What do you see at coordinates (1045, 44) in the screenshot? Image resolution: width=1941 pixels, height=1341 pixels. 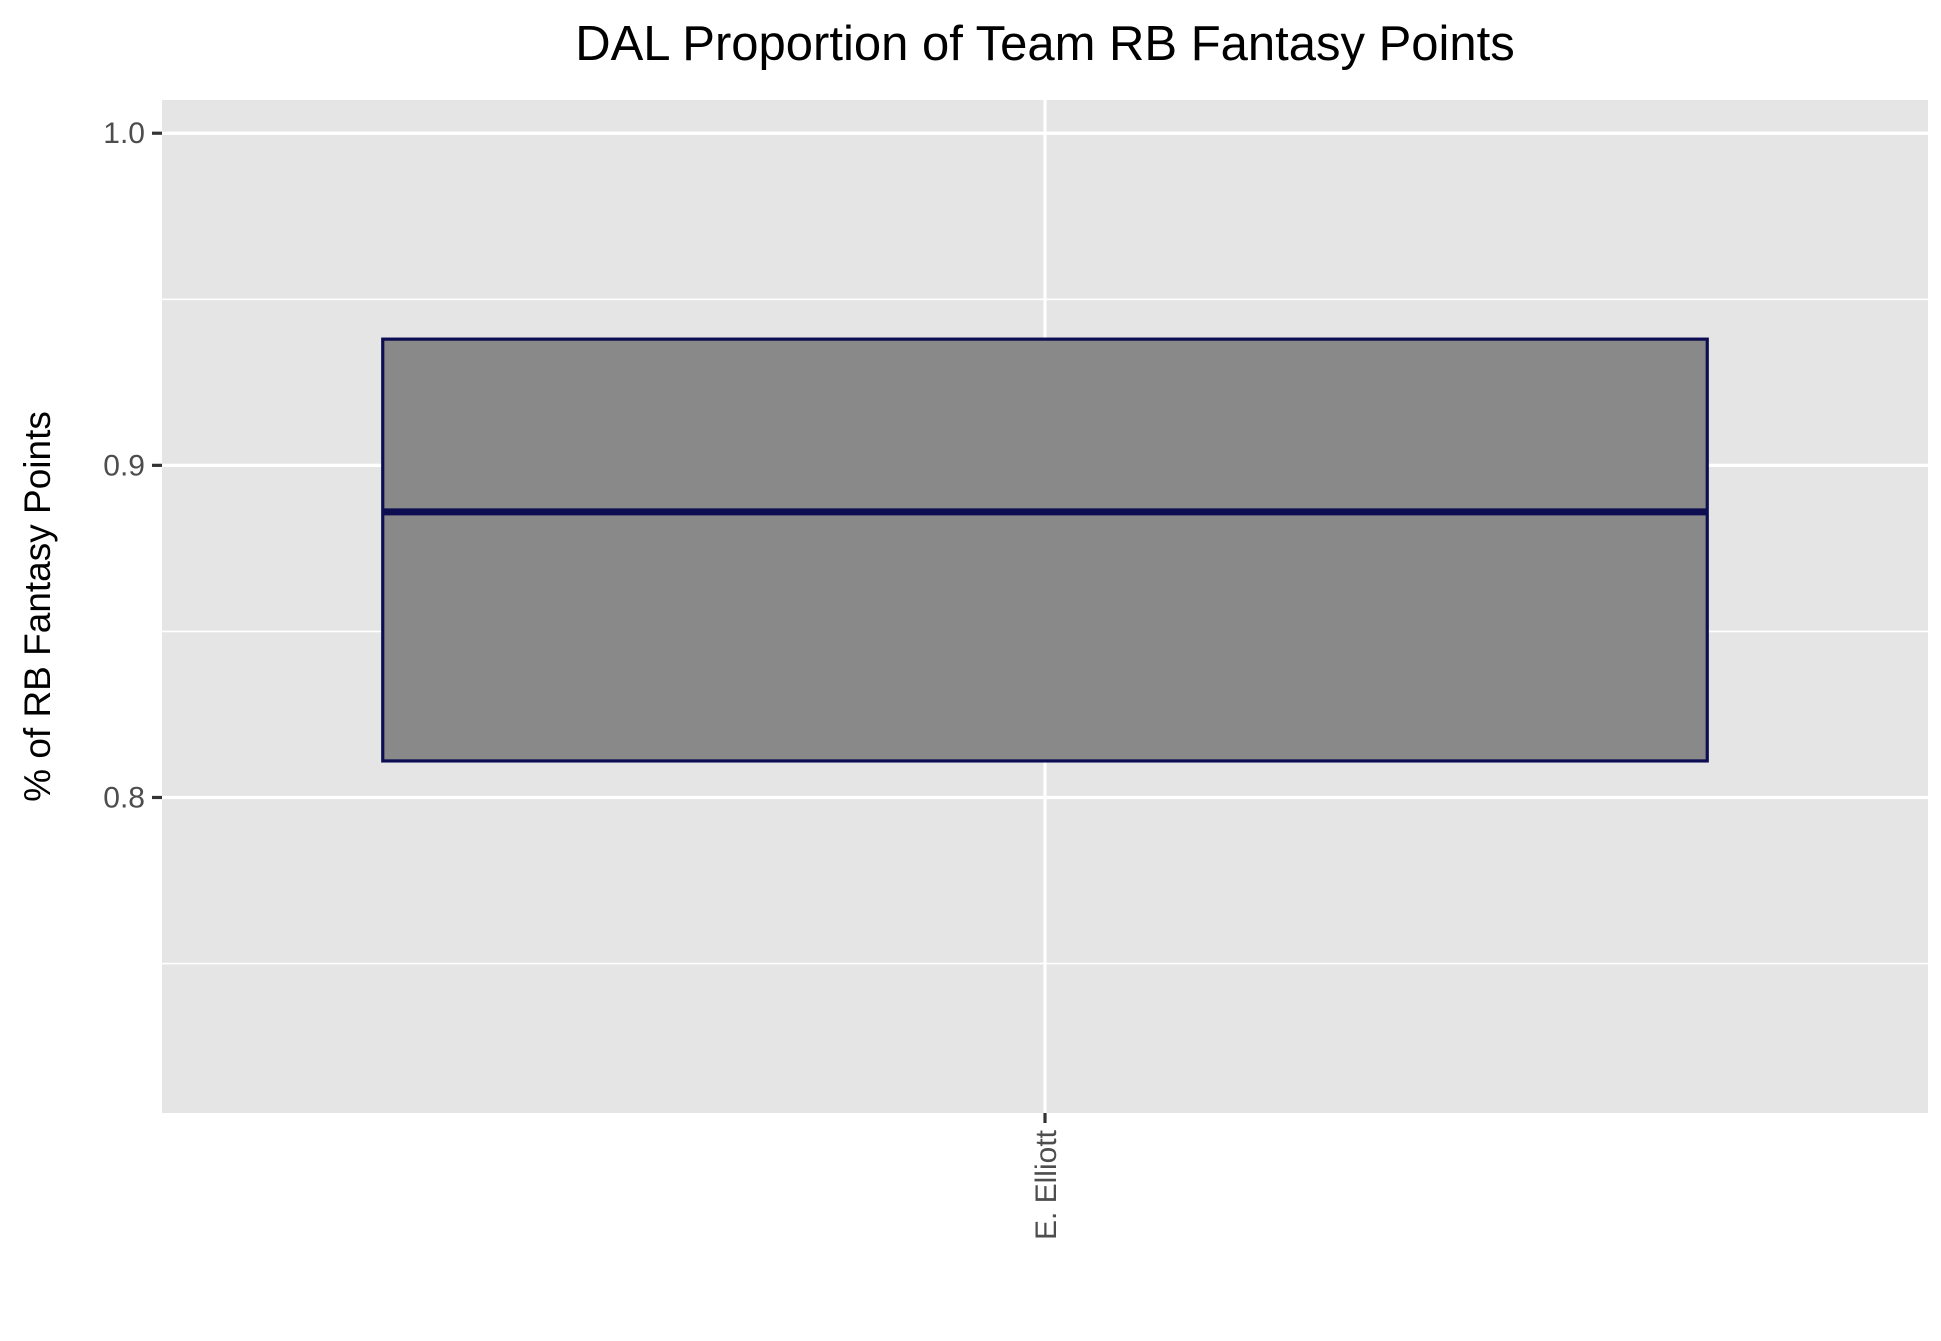 I see `chart-title: DAL Proportion of Team RB Fantasy Points` at bounding box center [1045, 44].